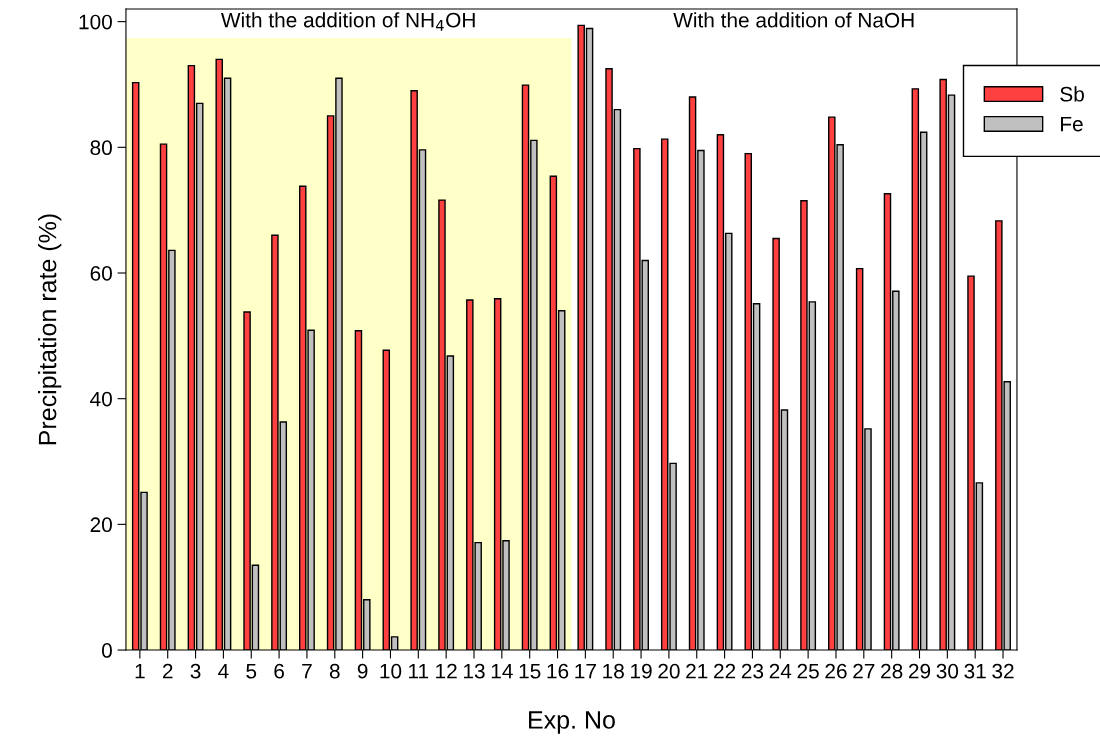  What do you see at coordinates (167, 671) in the screenshot?
I see `x-tick-label: 2` at bounding box center [167, 671].